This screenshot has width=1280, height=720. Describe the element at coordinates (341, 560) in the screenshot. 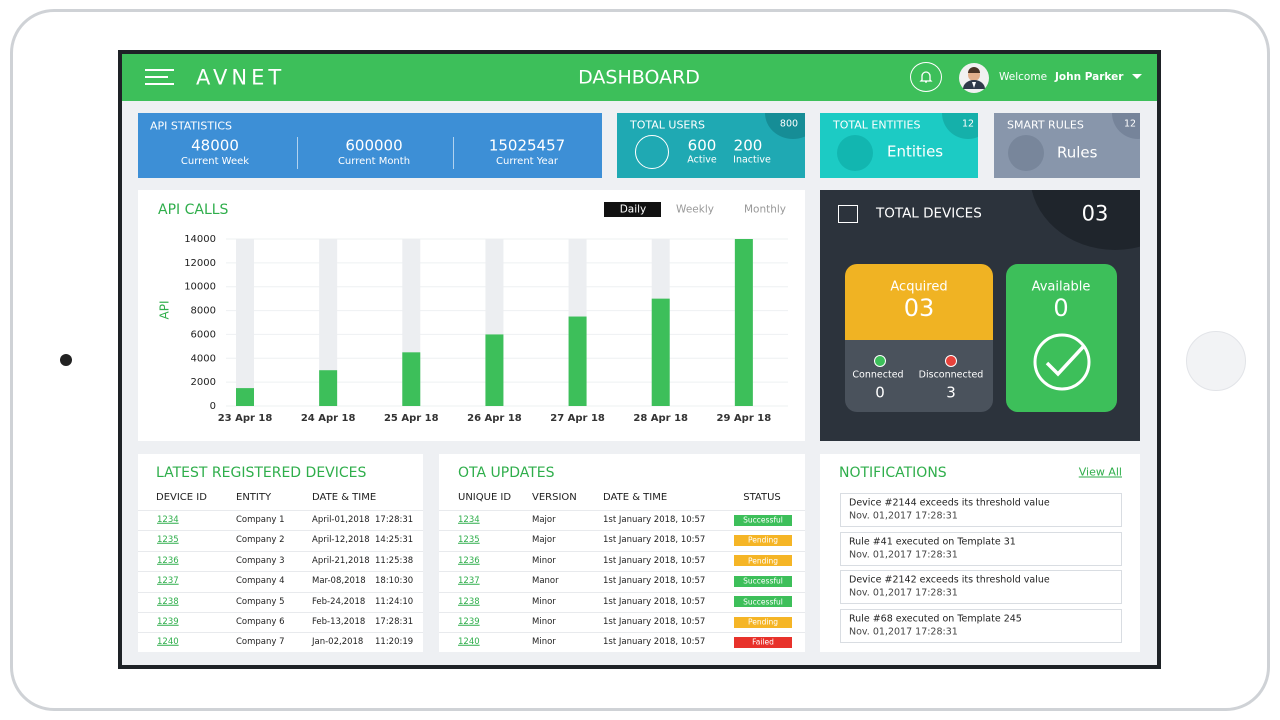

I see `date: April-21,2018` at that location.